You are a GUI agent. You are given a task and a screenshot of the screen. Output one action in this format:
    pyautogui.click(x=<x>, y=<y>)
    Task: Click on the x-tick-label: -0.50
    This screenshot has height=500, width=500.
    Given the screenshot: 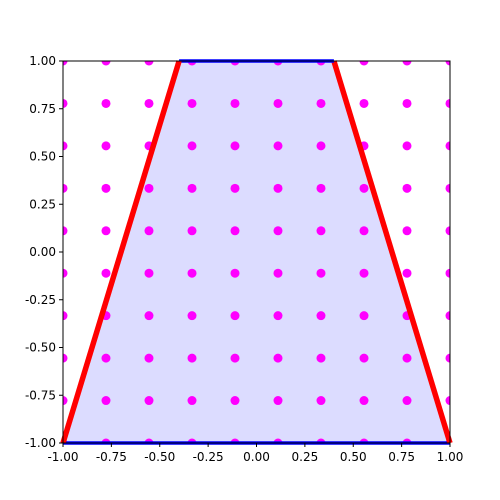 What is the action you would take?
    pyautogui.click(x=159, y=457)
    